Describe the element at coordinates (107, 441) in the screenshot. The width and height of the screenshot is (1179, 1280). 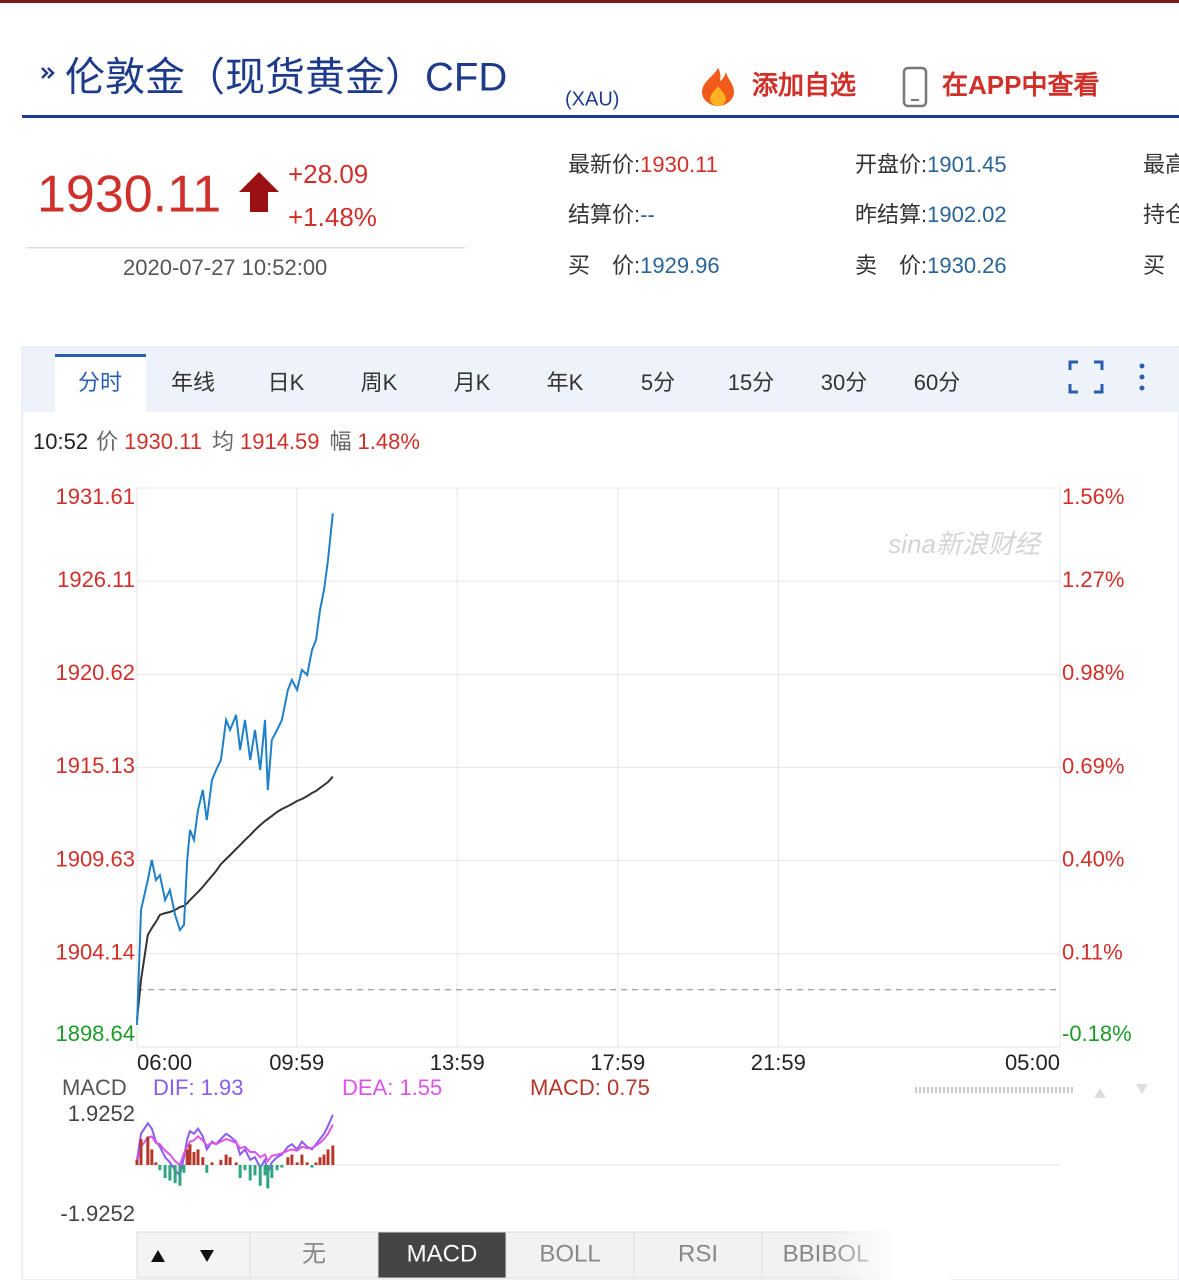
I see `info-price-label: 价` at that location.